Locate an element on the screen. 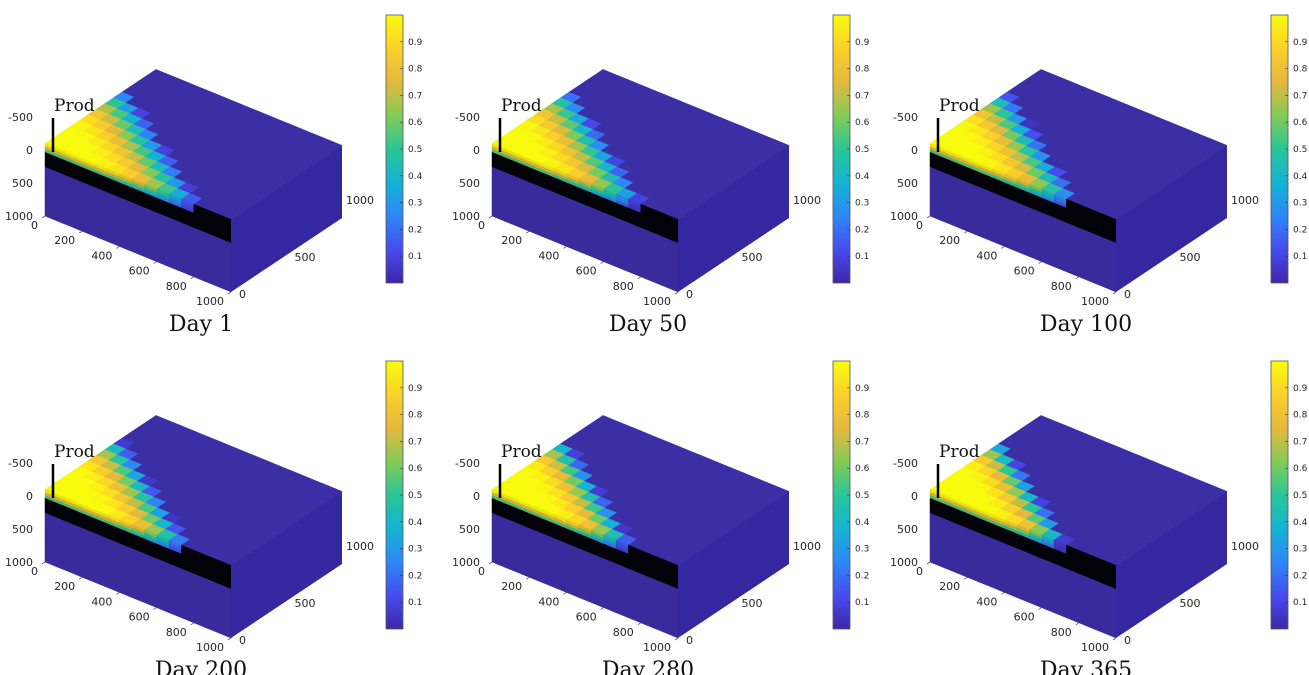 The height and width of the screenshot is (675, 1309). colorbar-tick-label: 0.2 is located at coordinates (862, 230).